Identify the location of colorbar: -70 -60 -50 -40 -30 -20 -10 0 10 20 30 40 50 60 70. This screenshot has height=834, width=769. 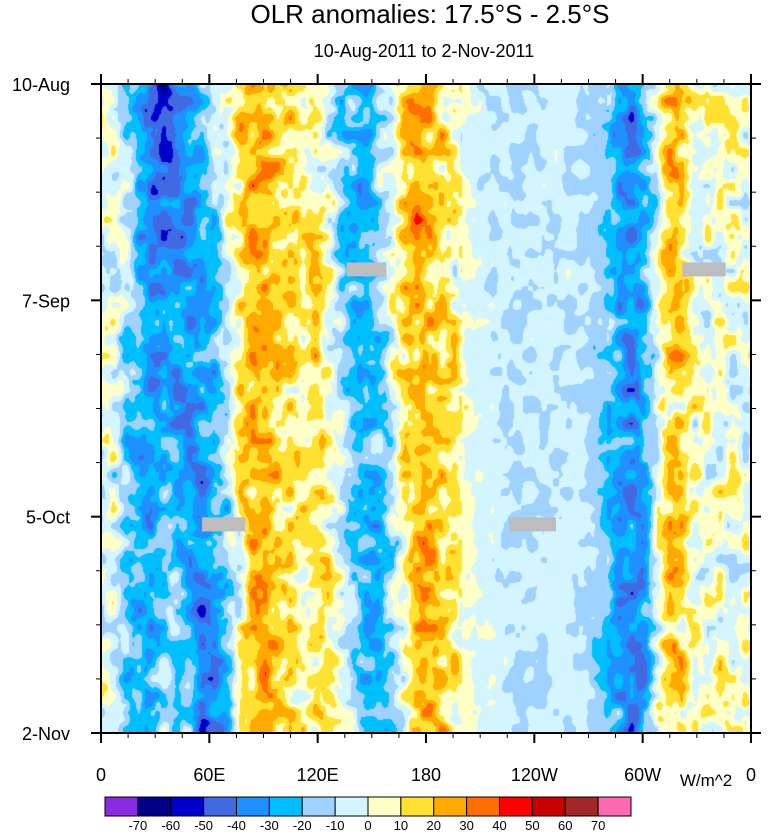
(368, 814).